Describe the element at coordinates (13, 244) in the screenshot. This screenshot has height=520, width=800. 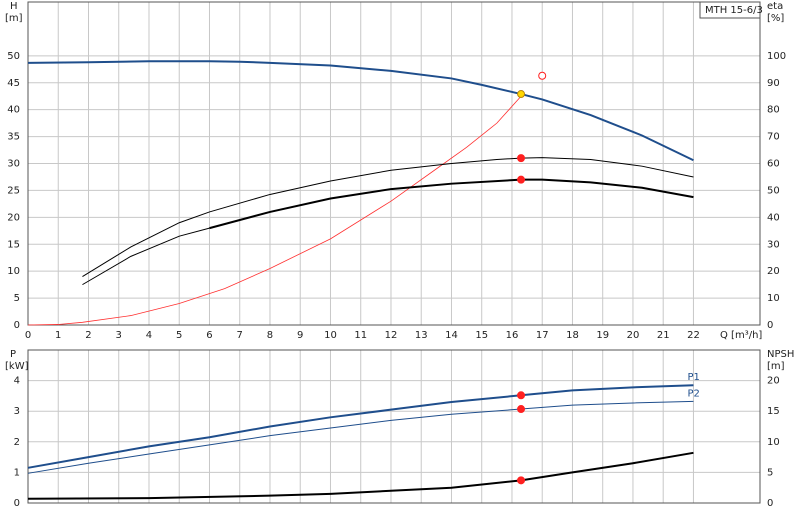
I see `y-tick-label: 15` at that location.